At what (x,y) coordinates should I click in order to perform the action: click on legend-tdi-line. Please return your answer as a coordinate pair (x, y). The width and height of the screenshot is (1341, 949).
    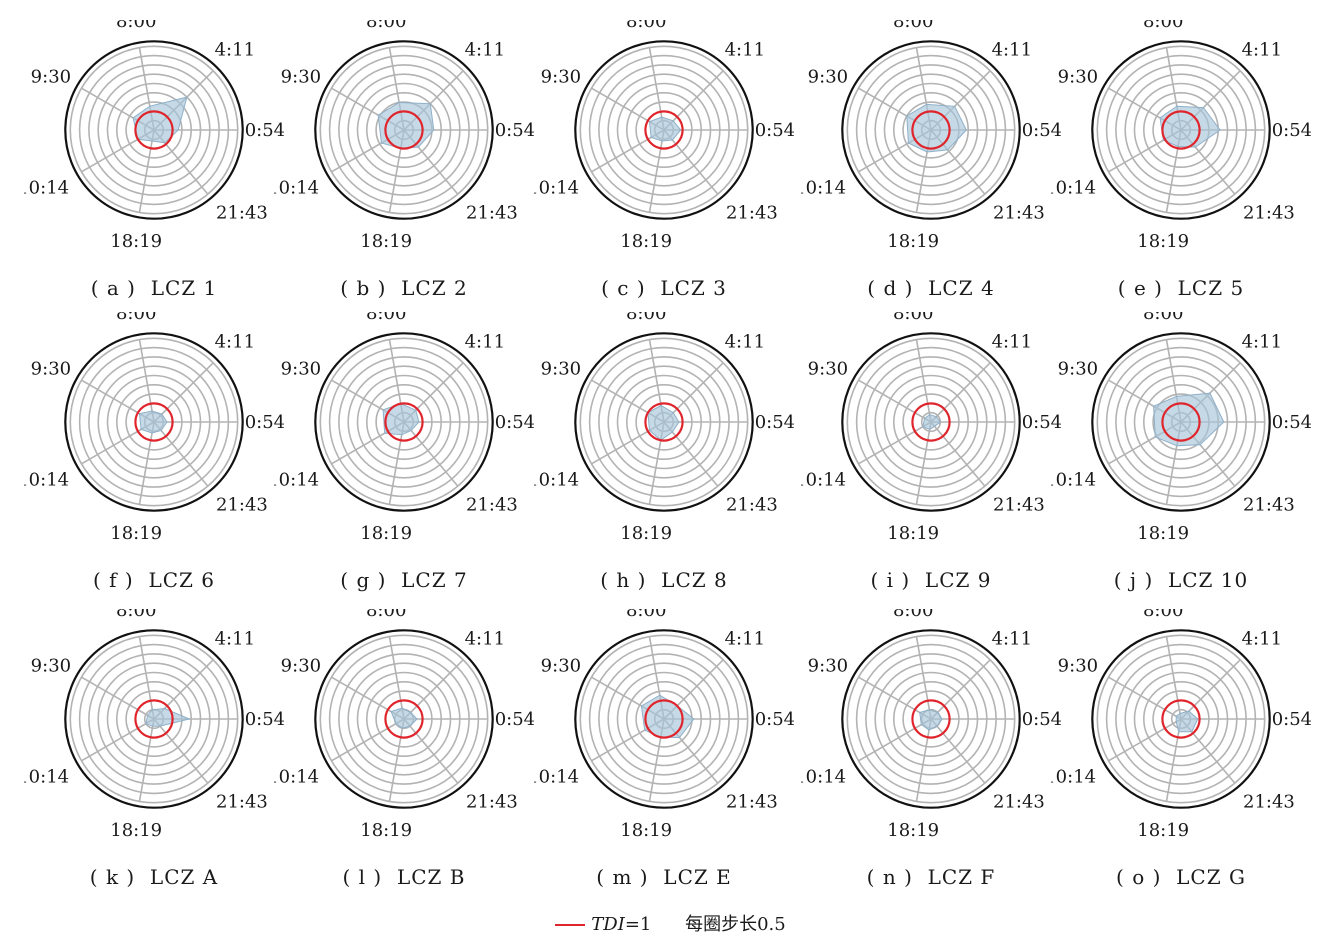
    Looking at the image, I should click on (570, 925).